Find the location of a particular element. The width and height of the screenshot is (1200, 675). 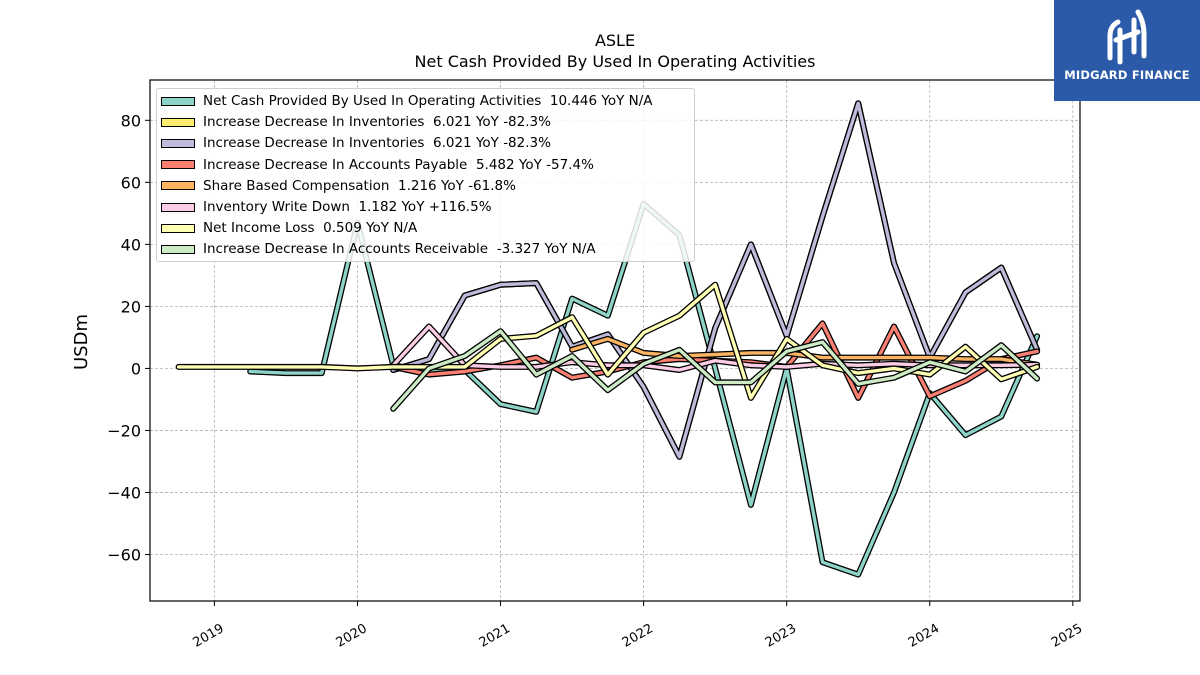

legend-item: Net Income Loss 0.509 YoY N/A is located at coordinates (289, 228).